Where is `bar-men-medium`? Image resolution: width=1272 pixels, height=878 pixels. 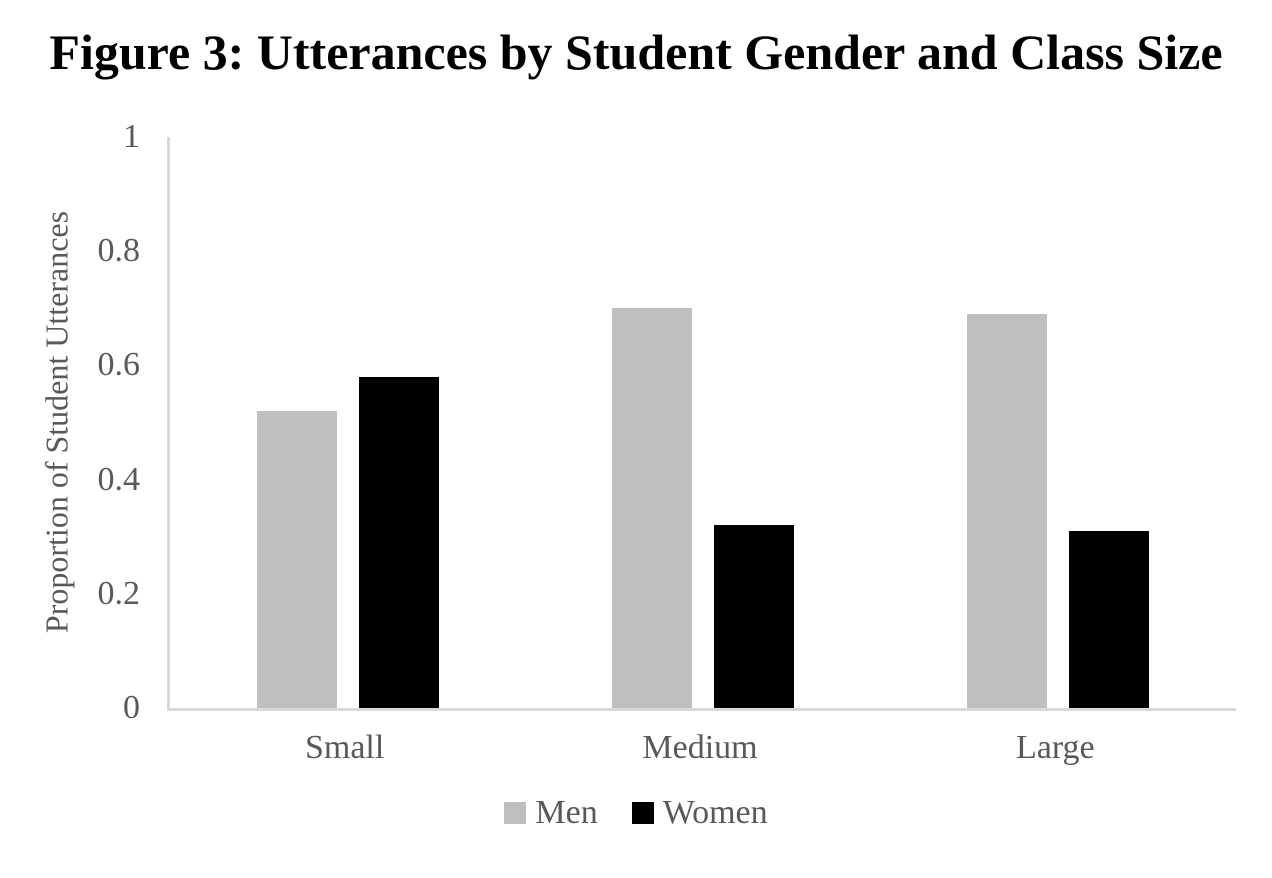 bar-men-medium is located at coordinates (652, 508).